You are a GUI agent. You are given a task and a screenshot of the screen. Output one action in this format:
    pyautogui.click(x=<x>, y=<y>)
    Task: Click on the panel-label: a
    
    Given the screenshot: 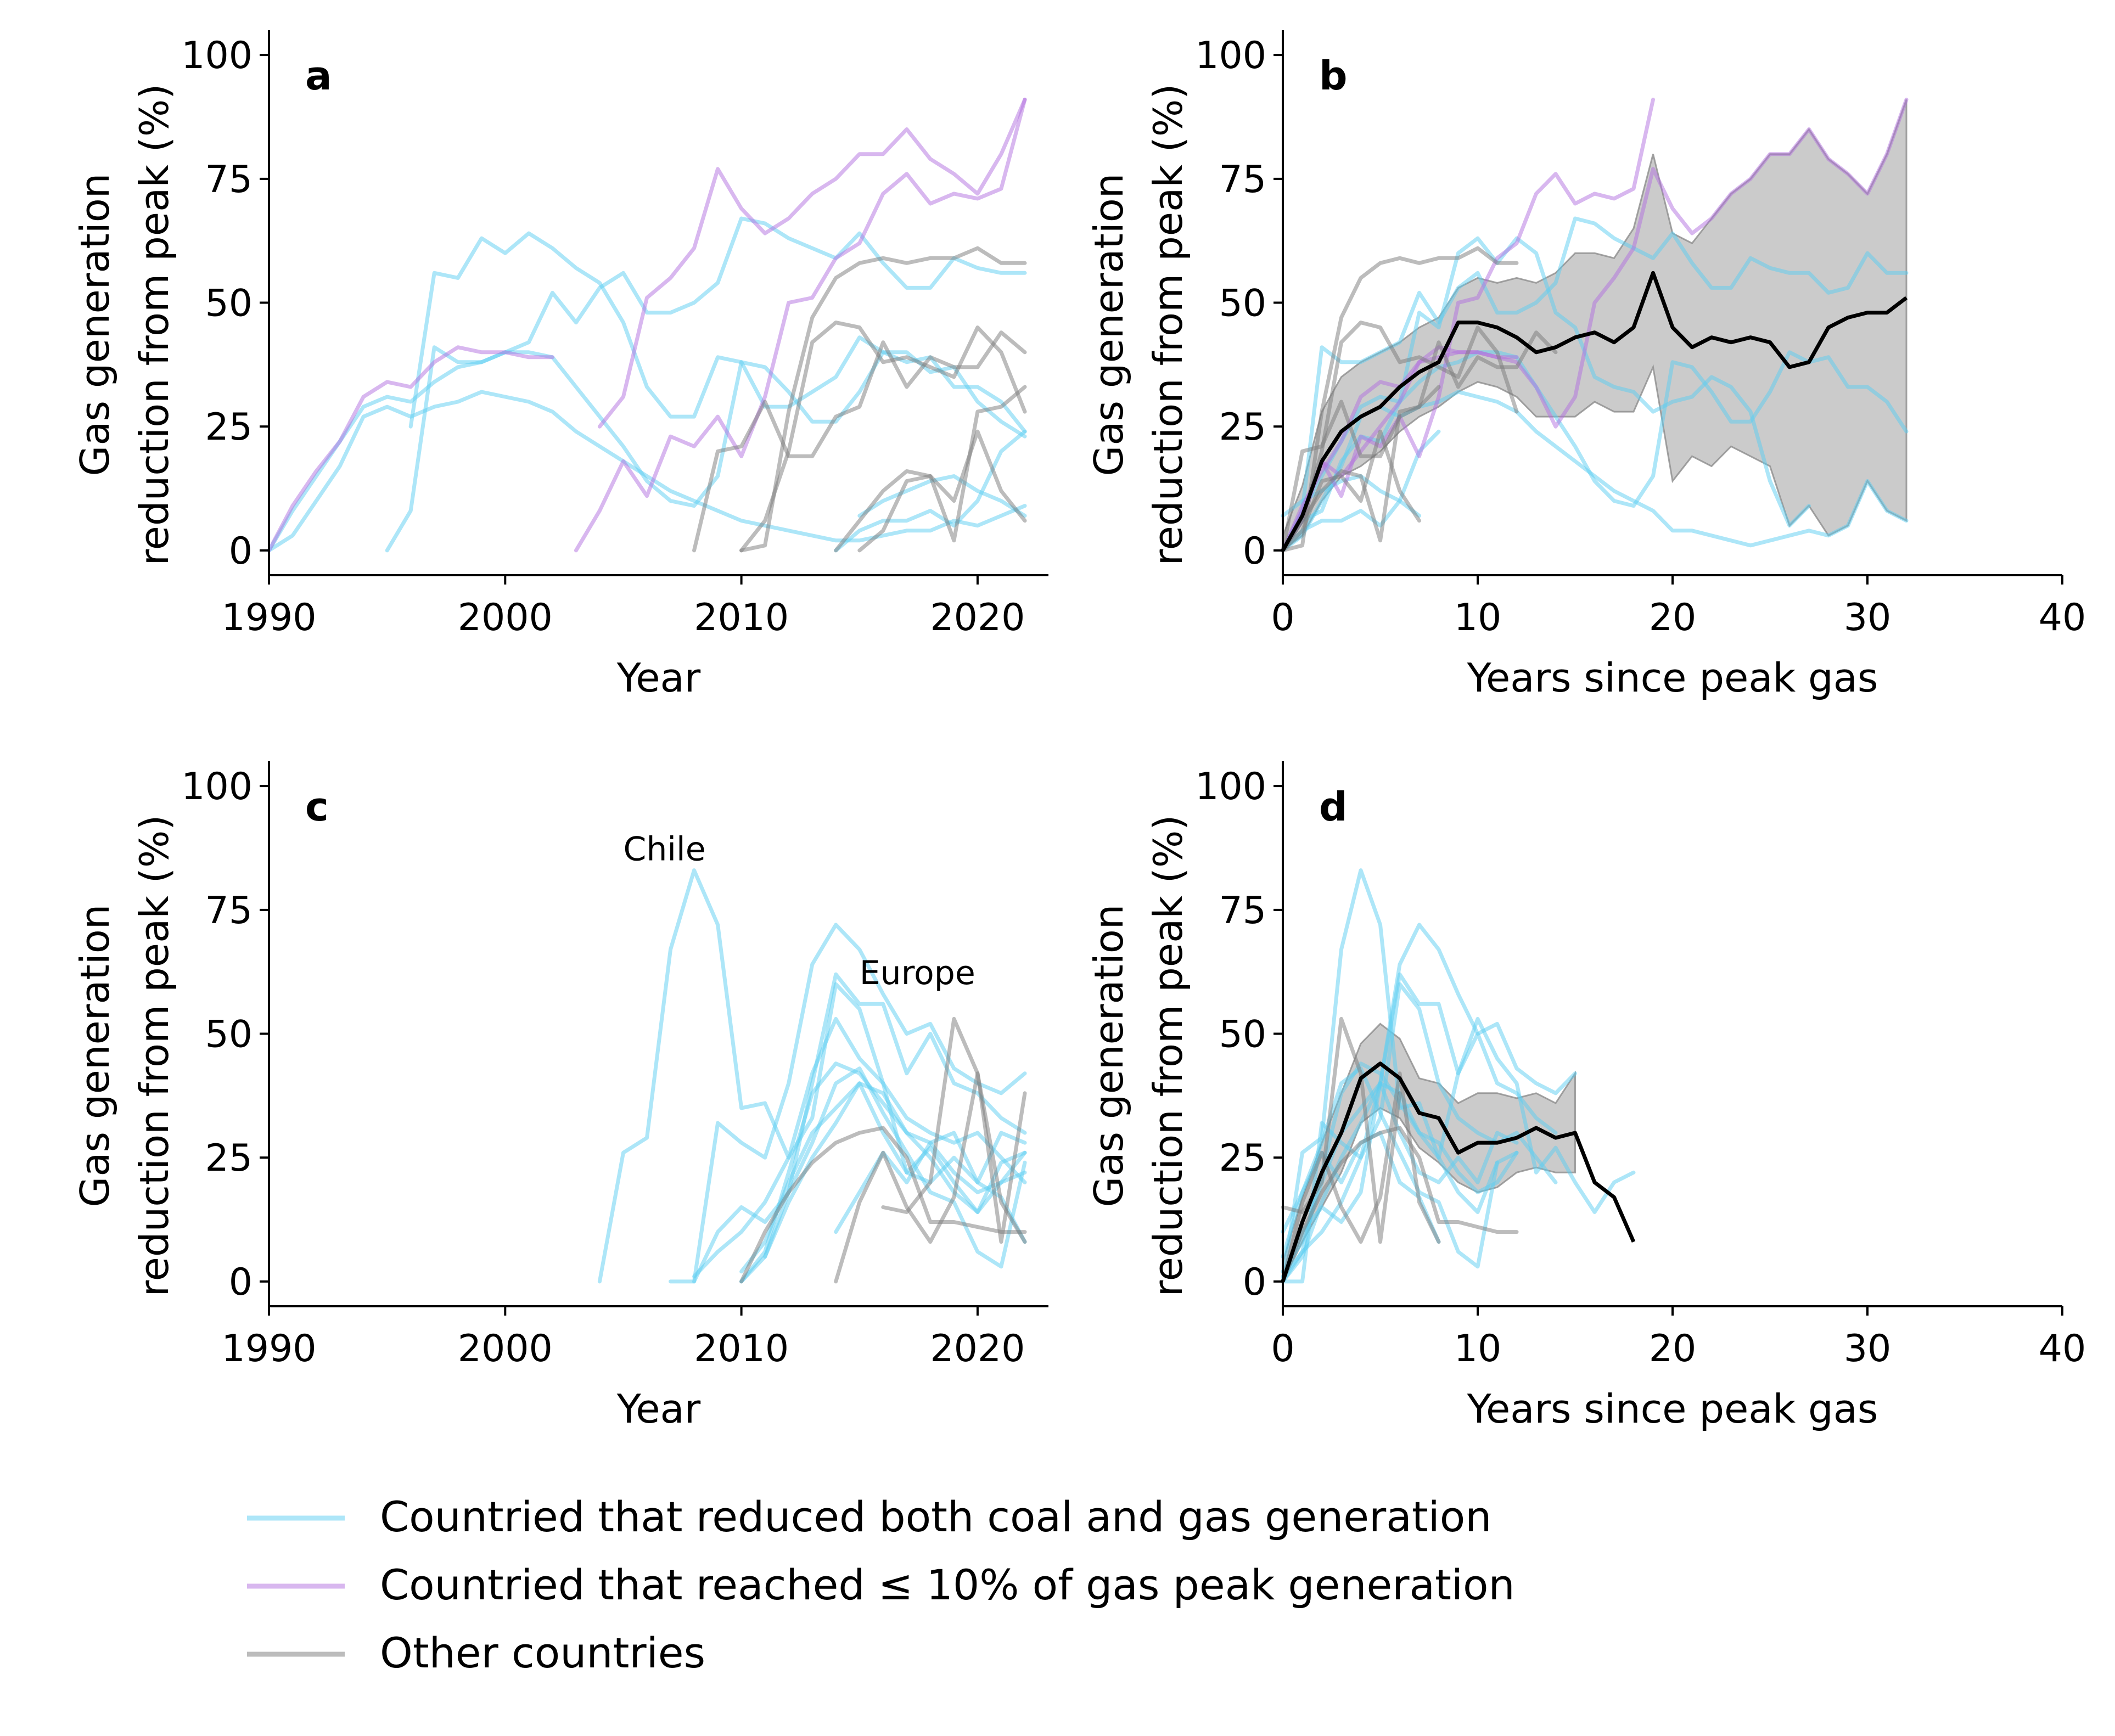 What is the action you would take?
    pyautogui.click(x=318, y=76)
    